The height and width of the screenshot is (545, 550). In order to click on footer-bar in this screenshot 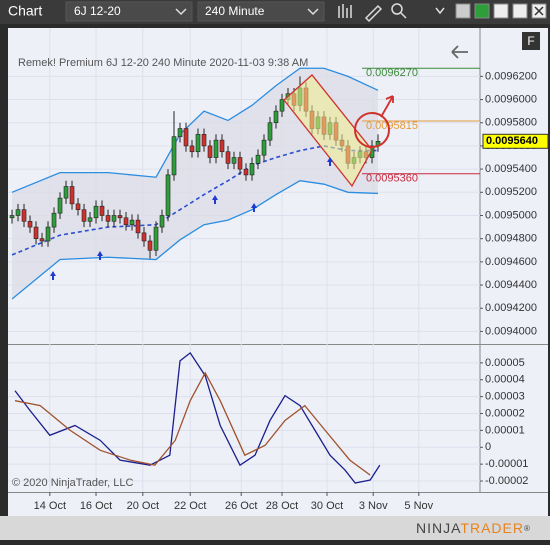, I will do `click(275, 528)`.